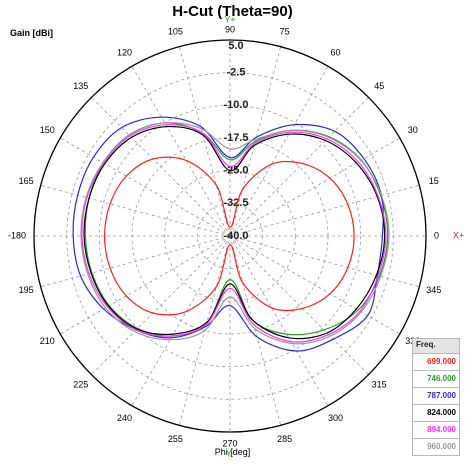 This screenshot has height=464, width=465. What do you see at coordinates (436, 413) in the screenshot?
I see `legend-item-824.000: 824.000` at bounding box center [436, 413].